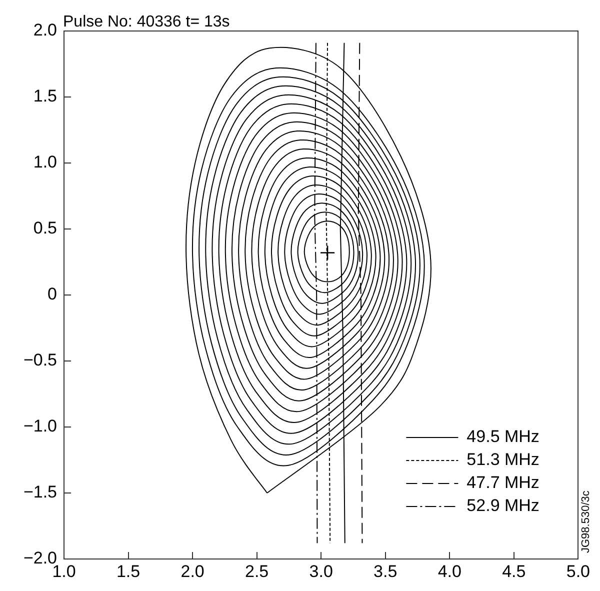 The image size is (600, 591). I want to click on y-tick-label: 1.0, so click(45, 162).